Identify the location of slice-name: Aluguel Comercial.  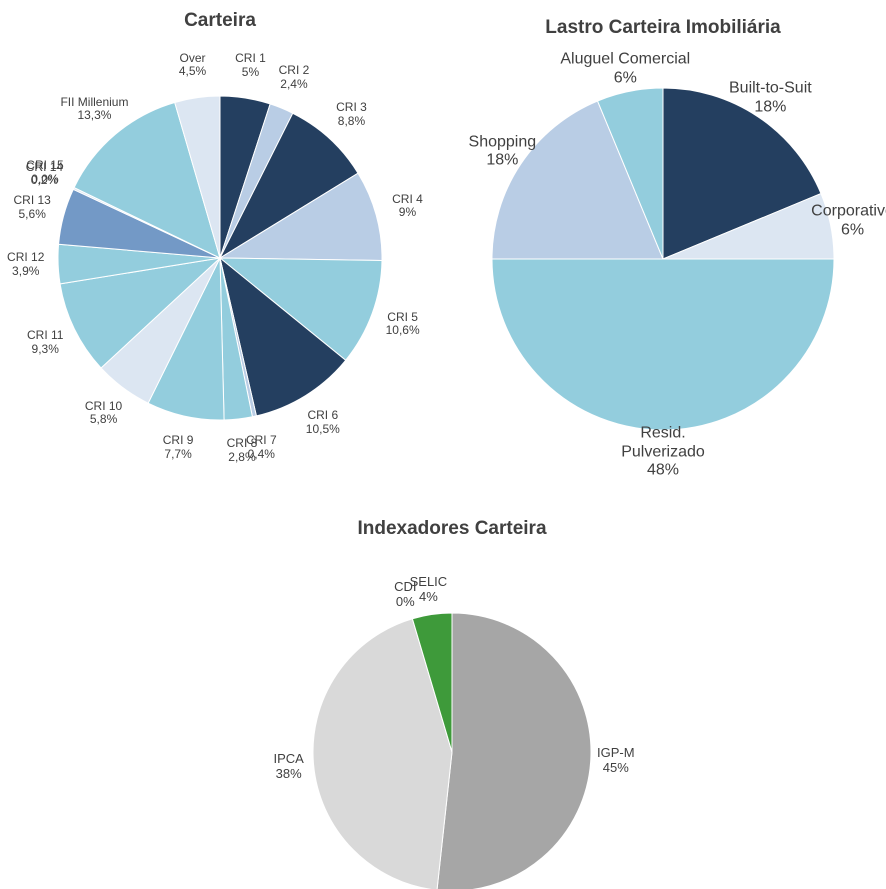
(625, 60).